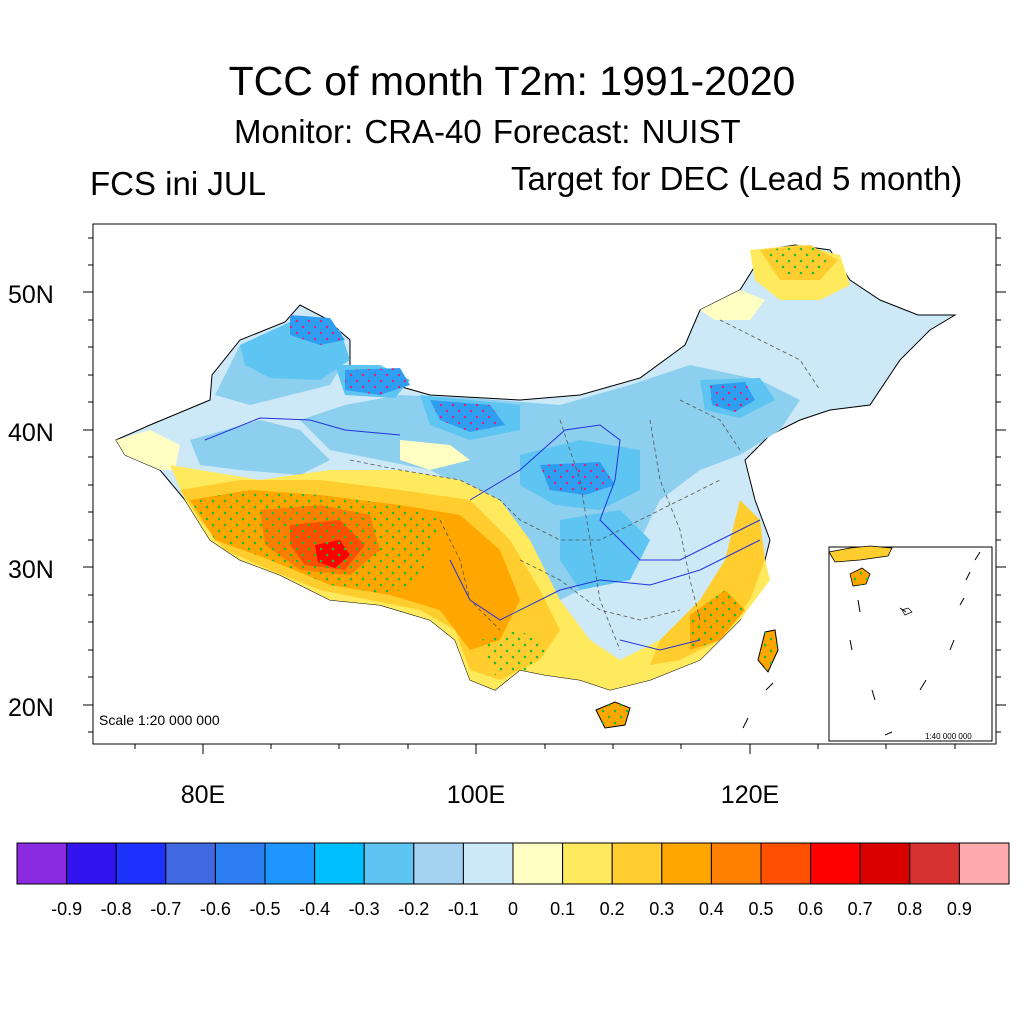 The image size is (1024, 1024). I want to click on lat-label-50n: 50N, so click(31, 295).